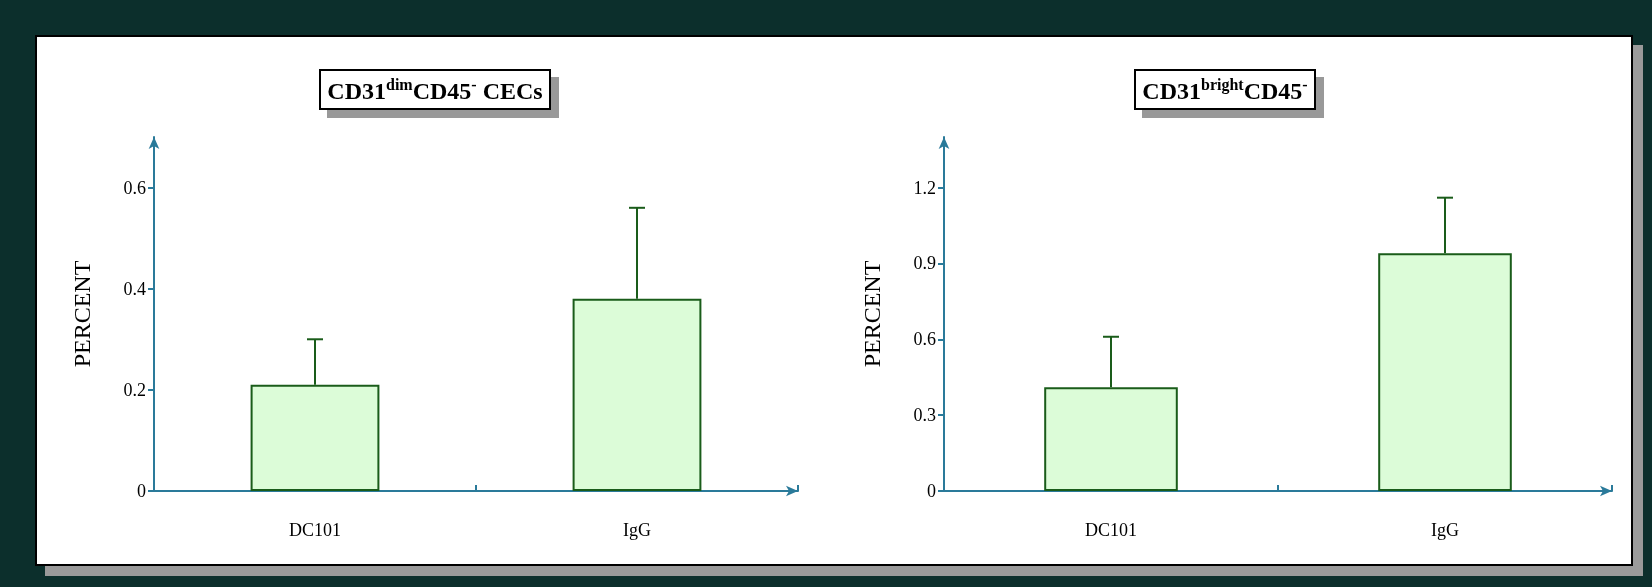  What do you see at coordinates (924, 187) in the screenshot?
I see `y-tick-label: 1.2` at bounding box center [924, 187].